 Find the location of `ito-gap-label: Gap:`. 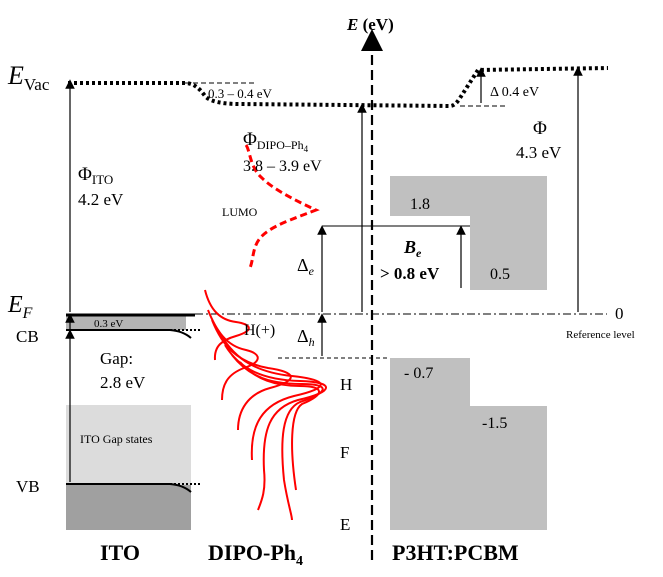

ito-gap-label: Gap: is located at coordinates (116, 358).